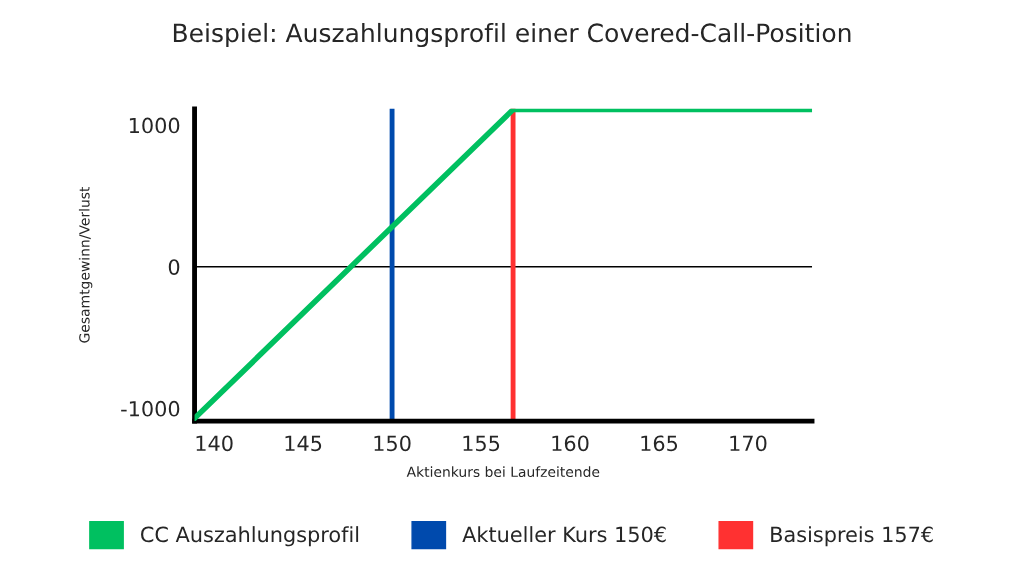 This screenshot has width=1024, height=573. Describe the element at coordinates (564, 534) in the screenshot. I see `legend-label: Aktueller Kurs 150€` at that location.